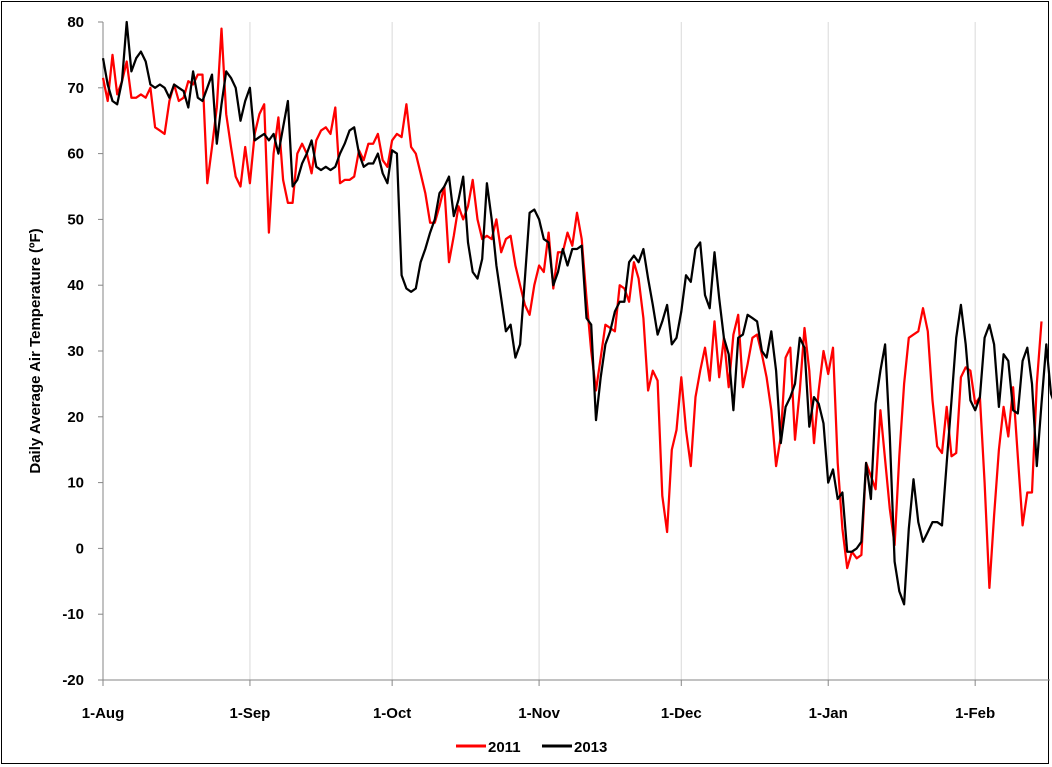 The width and height of the screenshot is (1052, 767). Describe the element at coordinates (75, 285) in the screenshot. I see `y-tick-label: 40` at that location.